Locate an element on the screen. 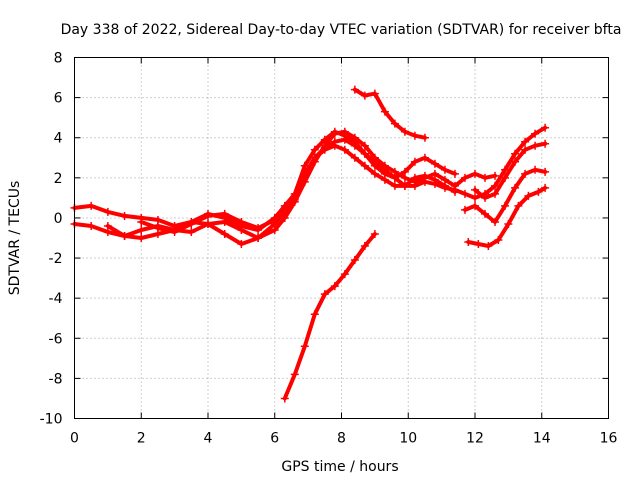 The height and width of the screenshot is (480, 640). y-axis-label: SDTVAR / TECUs is located at coordinates (15, 238).